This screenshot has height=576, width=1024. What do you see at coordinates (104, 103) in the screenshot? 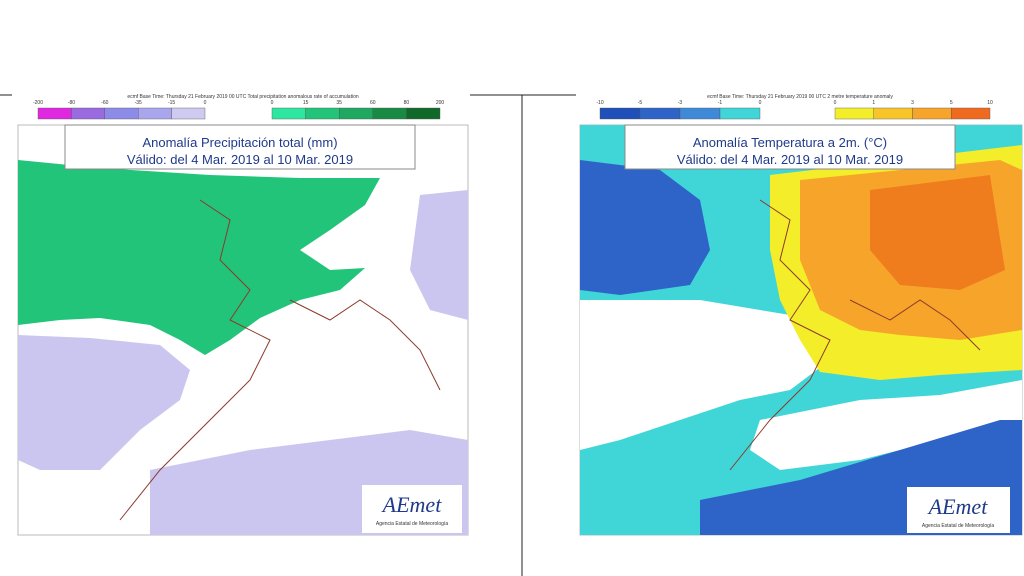
I see `legend-label: -60` at bounding box center [104, 103].